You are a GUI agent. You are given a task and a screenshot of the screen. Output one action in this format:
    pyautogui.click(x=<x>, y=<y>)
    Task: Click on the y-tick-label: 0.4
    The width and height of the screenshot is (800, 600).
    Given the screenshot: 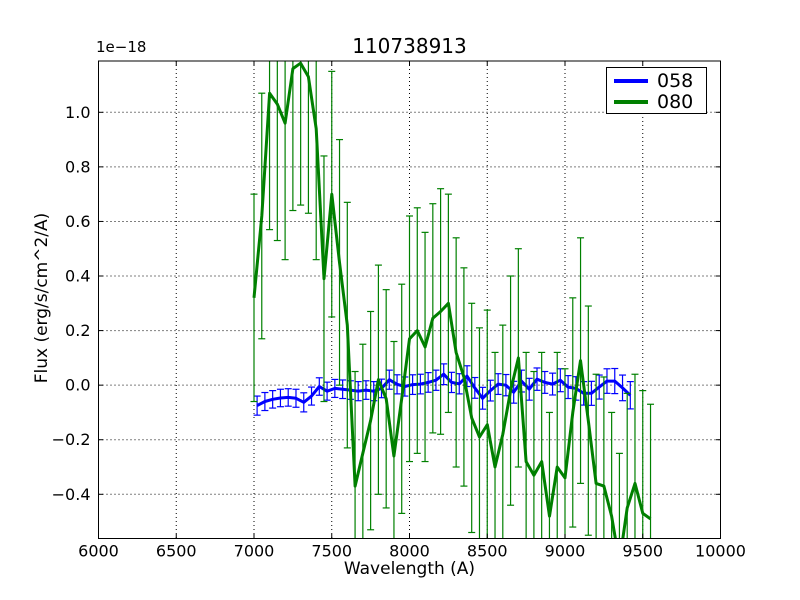 What is the action you would take?
    pyautogui.click(x=77, y=276)
    